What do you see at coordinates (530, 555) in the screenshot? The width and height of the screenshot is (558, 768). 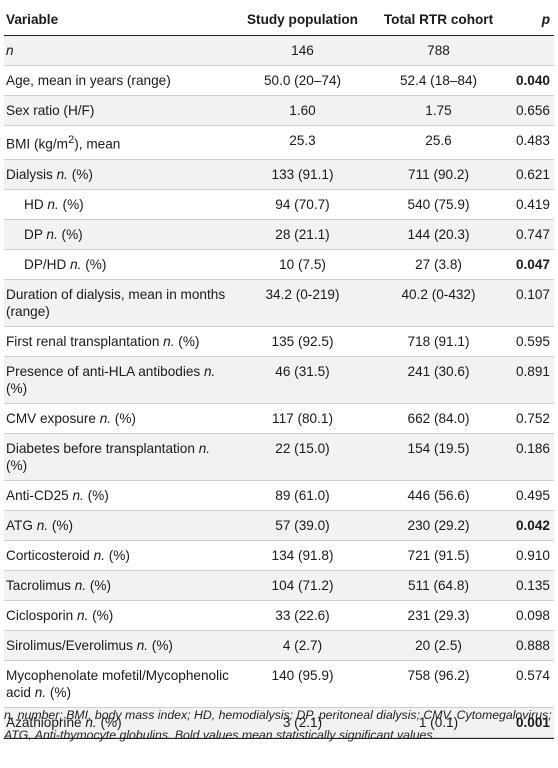 I see `row-p-value: 0.910` at bounding box center [530, 555].